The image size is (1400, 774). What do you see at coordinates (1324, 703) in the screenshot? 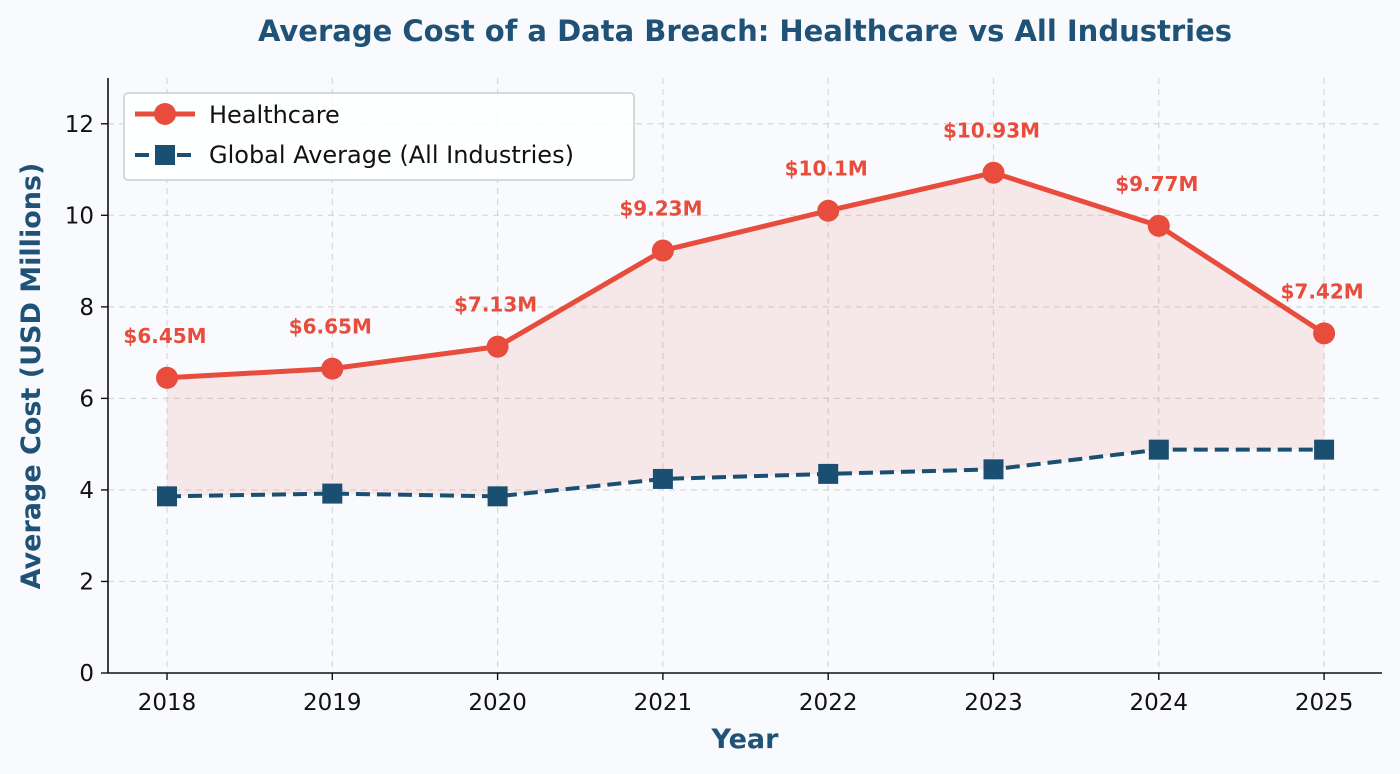
I see `x-tick-label: 2025` at bounding box center [1324, 703].